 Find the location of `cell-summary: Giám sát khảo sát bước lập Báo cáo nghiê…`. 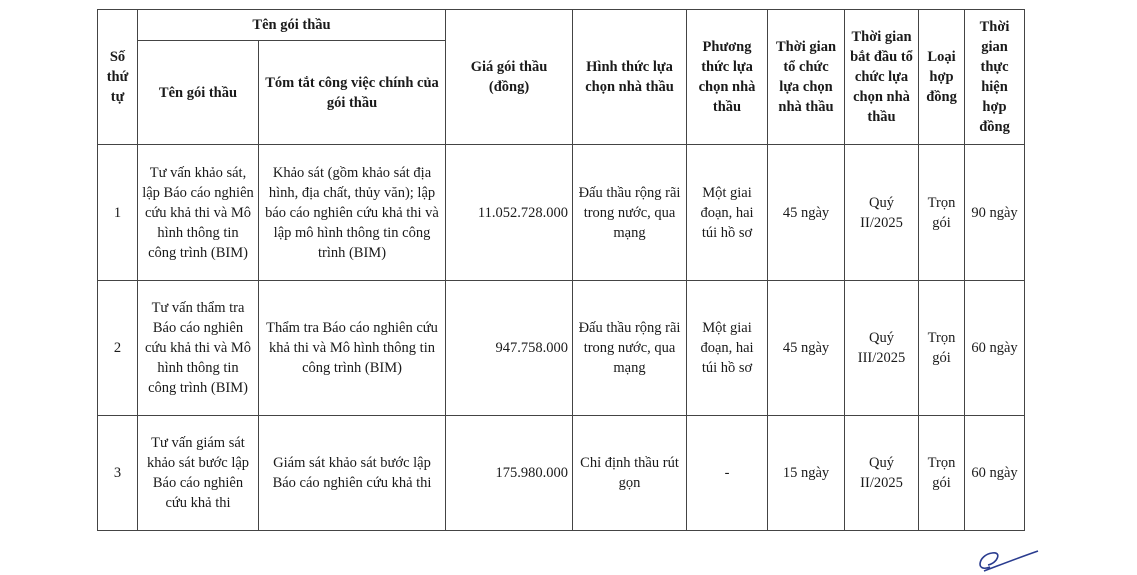

cell-summary: Giám sát khảo sát bước lập Báo cáo nghiê… is located at coordinates (352, 473).